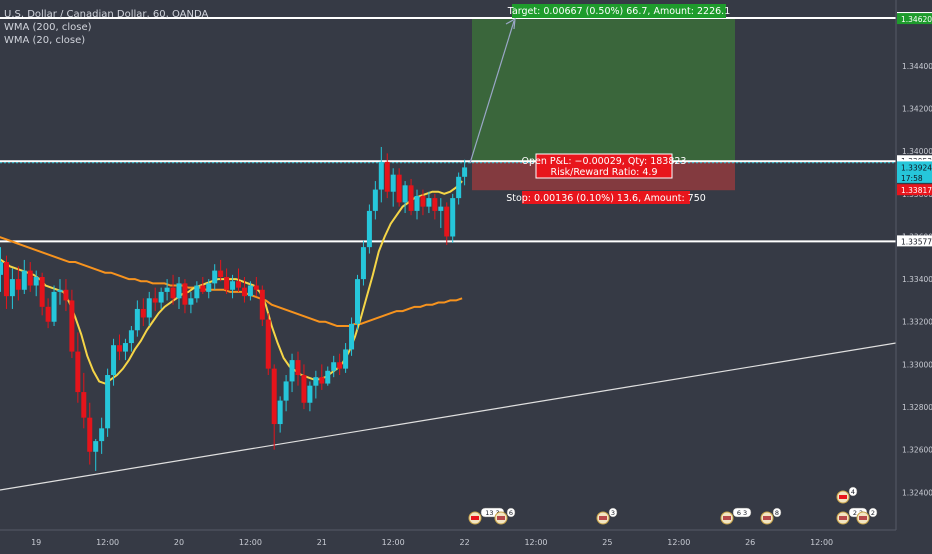 The height and width of the screenshot is (554, 932). What do you see at coordinates (603, 90) in the screenshot?
I see `target-zone` at bounding box center [603, 90].